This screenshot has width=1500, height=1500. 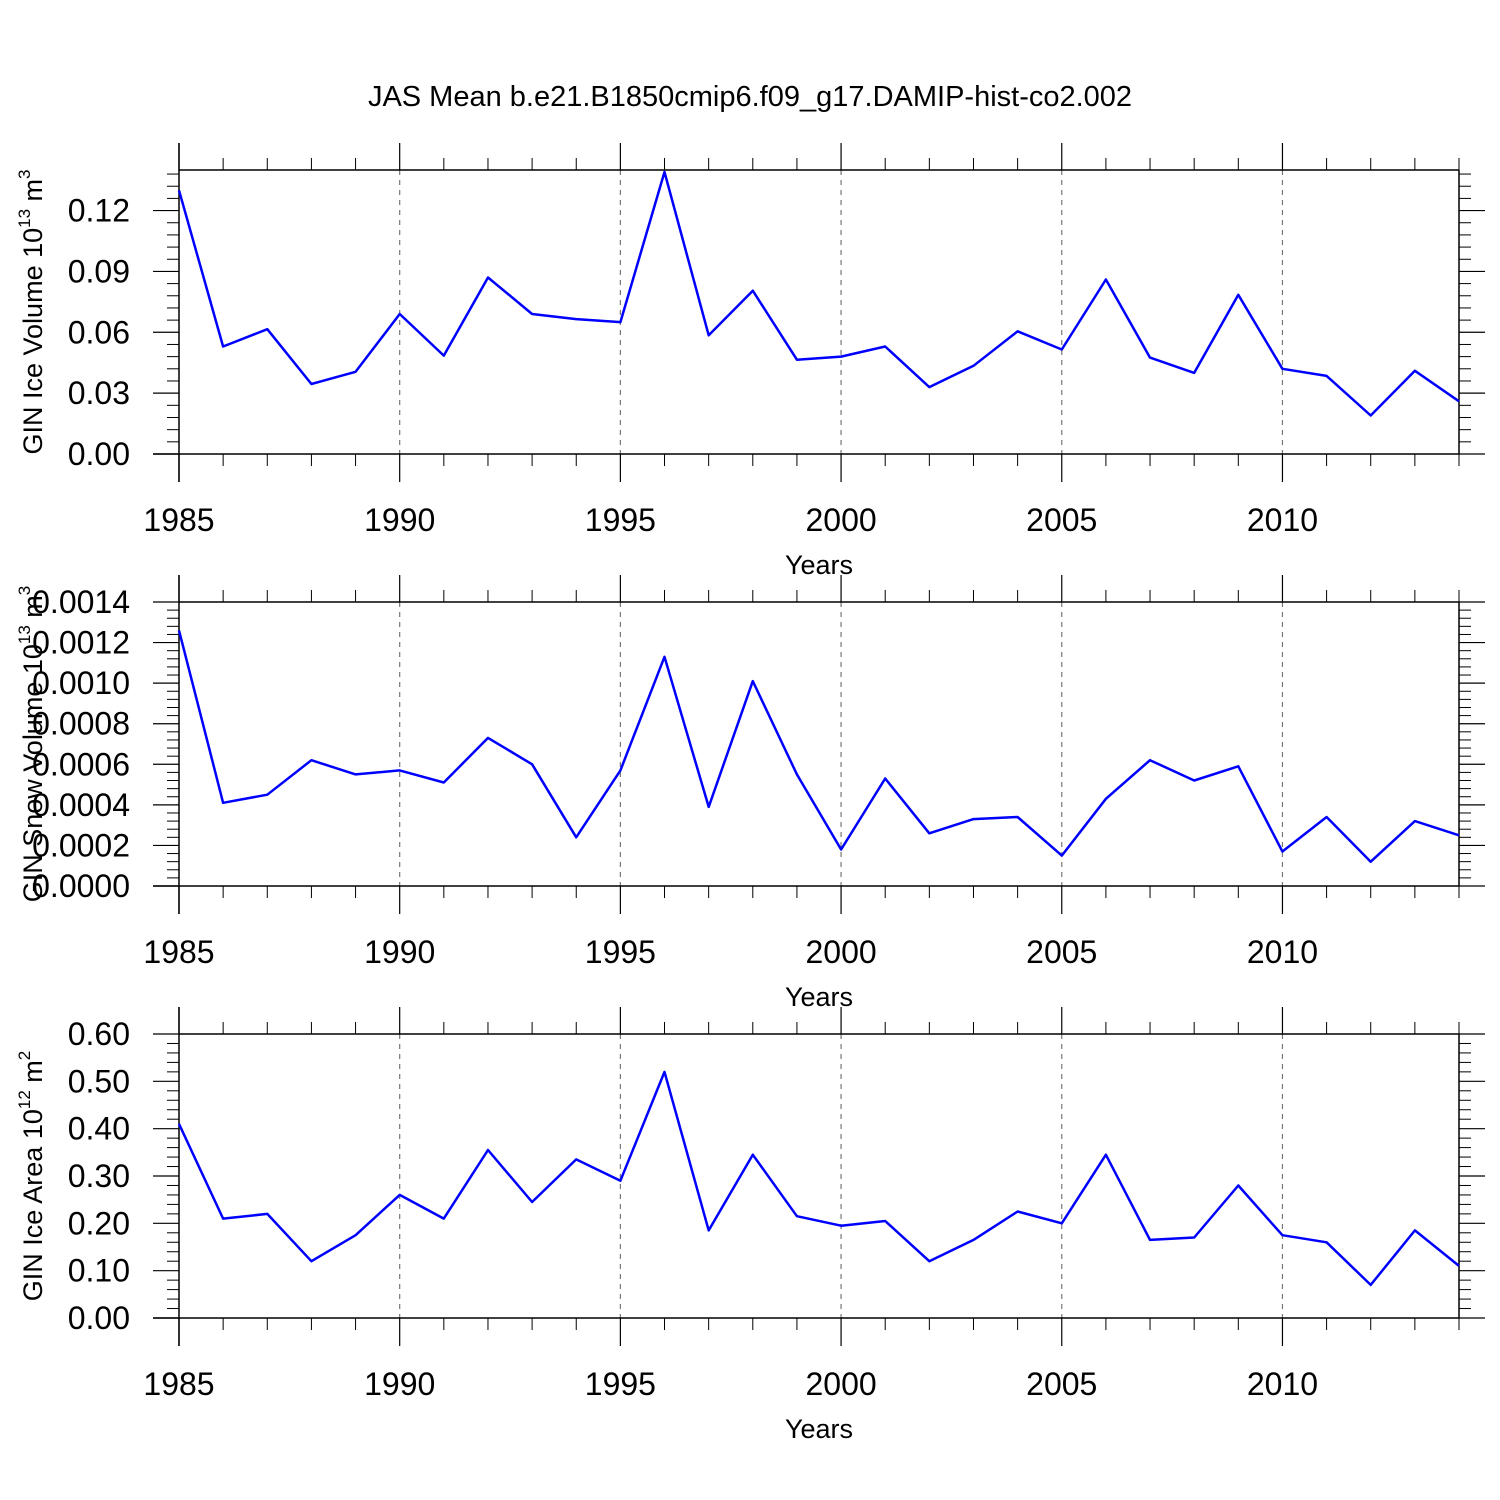 I want to click on y-tick-label: 0.0014, so click(x=81, y=602).